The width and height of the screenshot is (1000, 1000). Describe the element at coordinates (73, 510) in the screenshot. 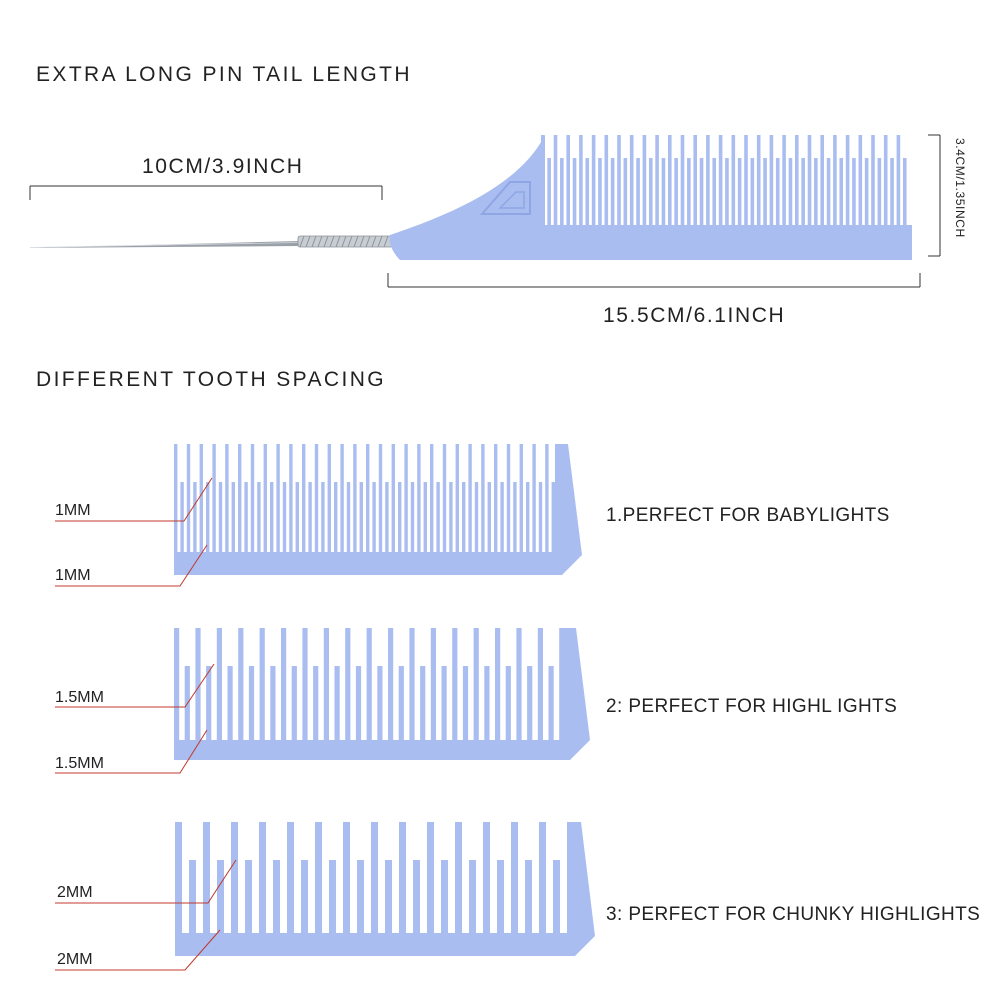

I see `comb1-spacing-top-label: 1MM` at that location.